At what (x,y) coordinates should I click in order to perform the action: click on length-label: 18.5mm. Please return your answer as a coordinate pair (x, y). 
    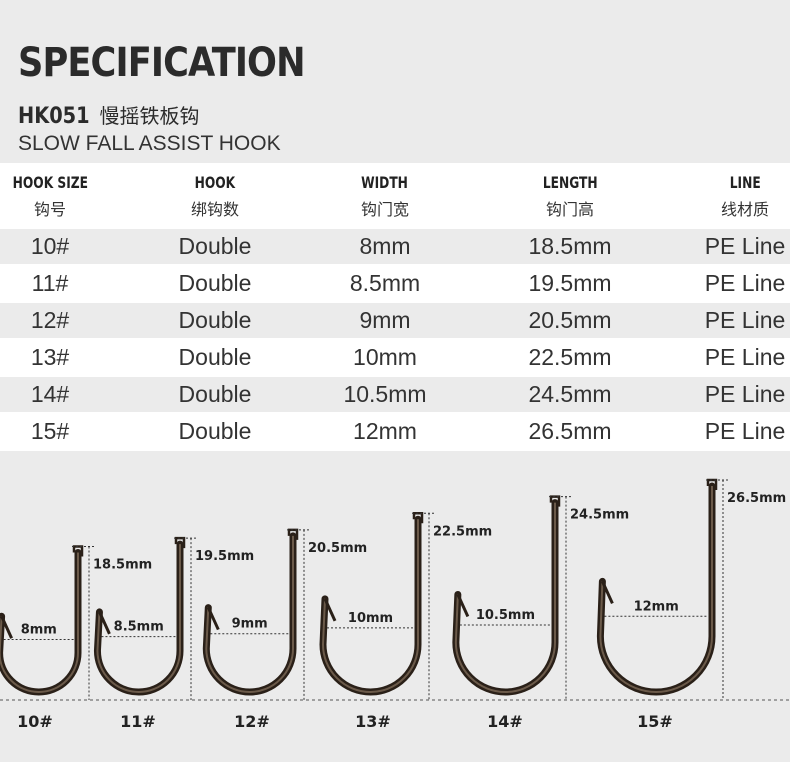
    Looking at the image, I should click on (122, 564).